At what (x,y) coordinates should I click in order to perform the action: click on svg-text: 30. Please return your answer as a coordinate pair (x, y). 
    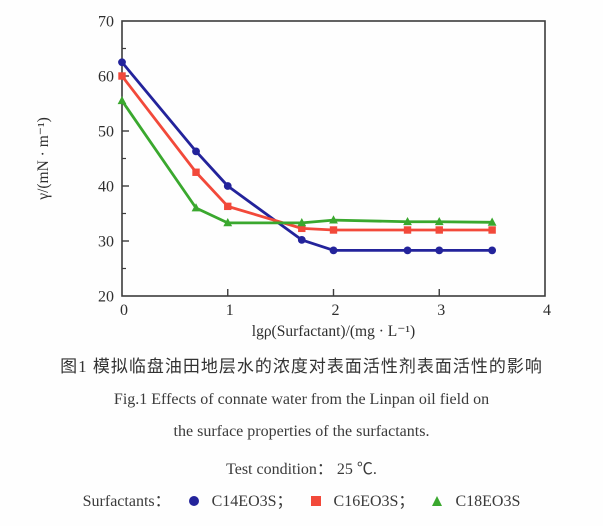
    Looking at the image, I should click on (106, 242).